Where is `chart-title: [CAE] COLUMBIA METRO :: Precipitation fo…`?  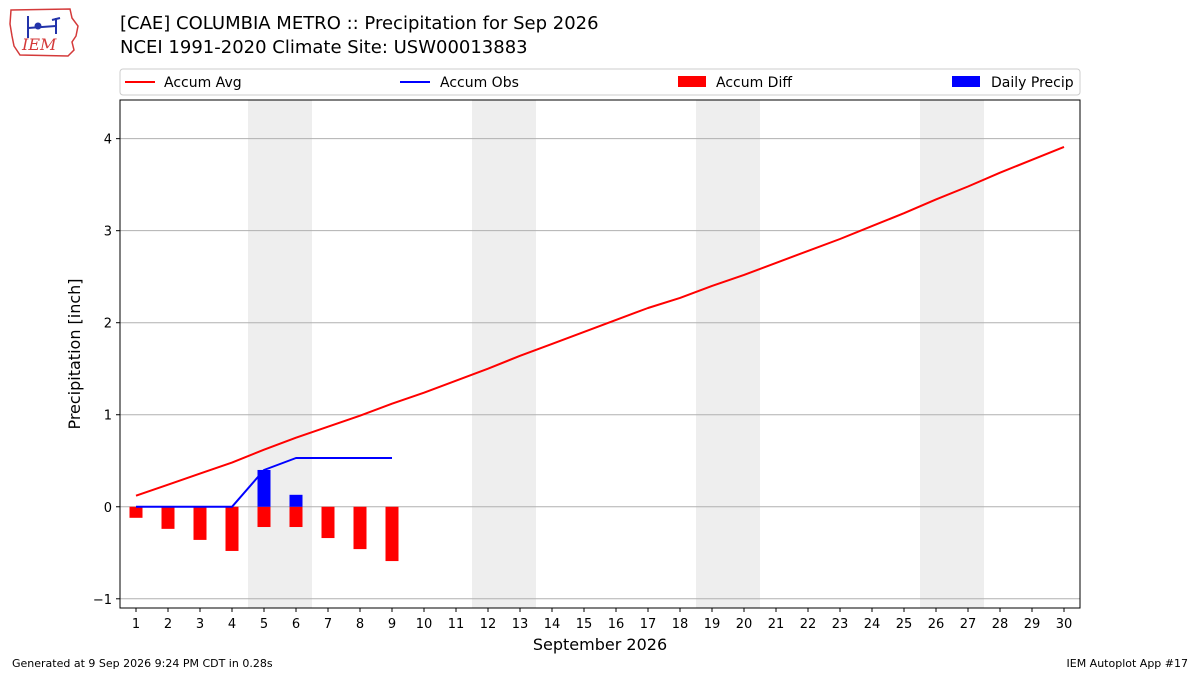
chart-title: [CAE] COLUMBIA METRO :: Precipitation fo… is located at coordinates (359, 23).